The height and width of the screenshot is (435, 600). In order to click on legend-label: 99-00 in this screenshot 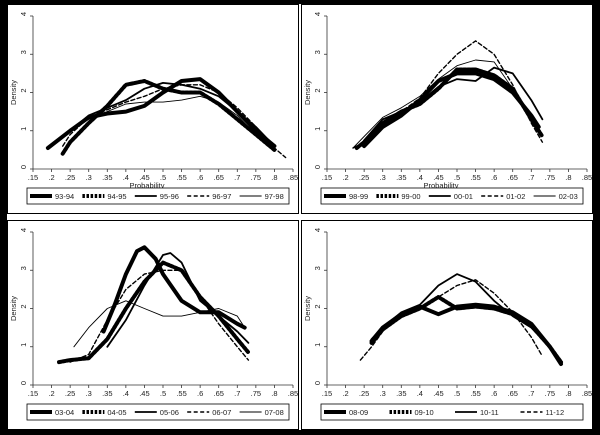, I will do `click(410, 196)`.